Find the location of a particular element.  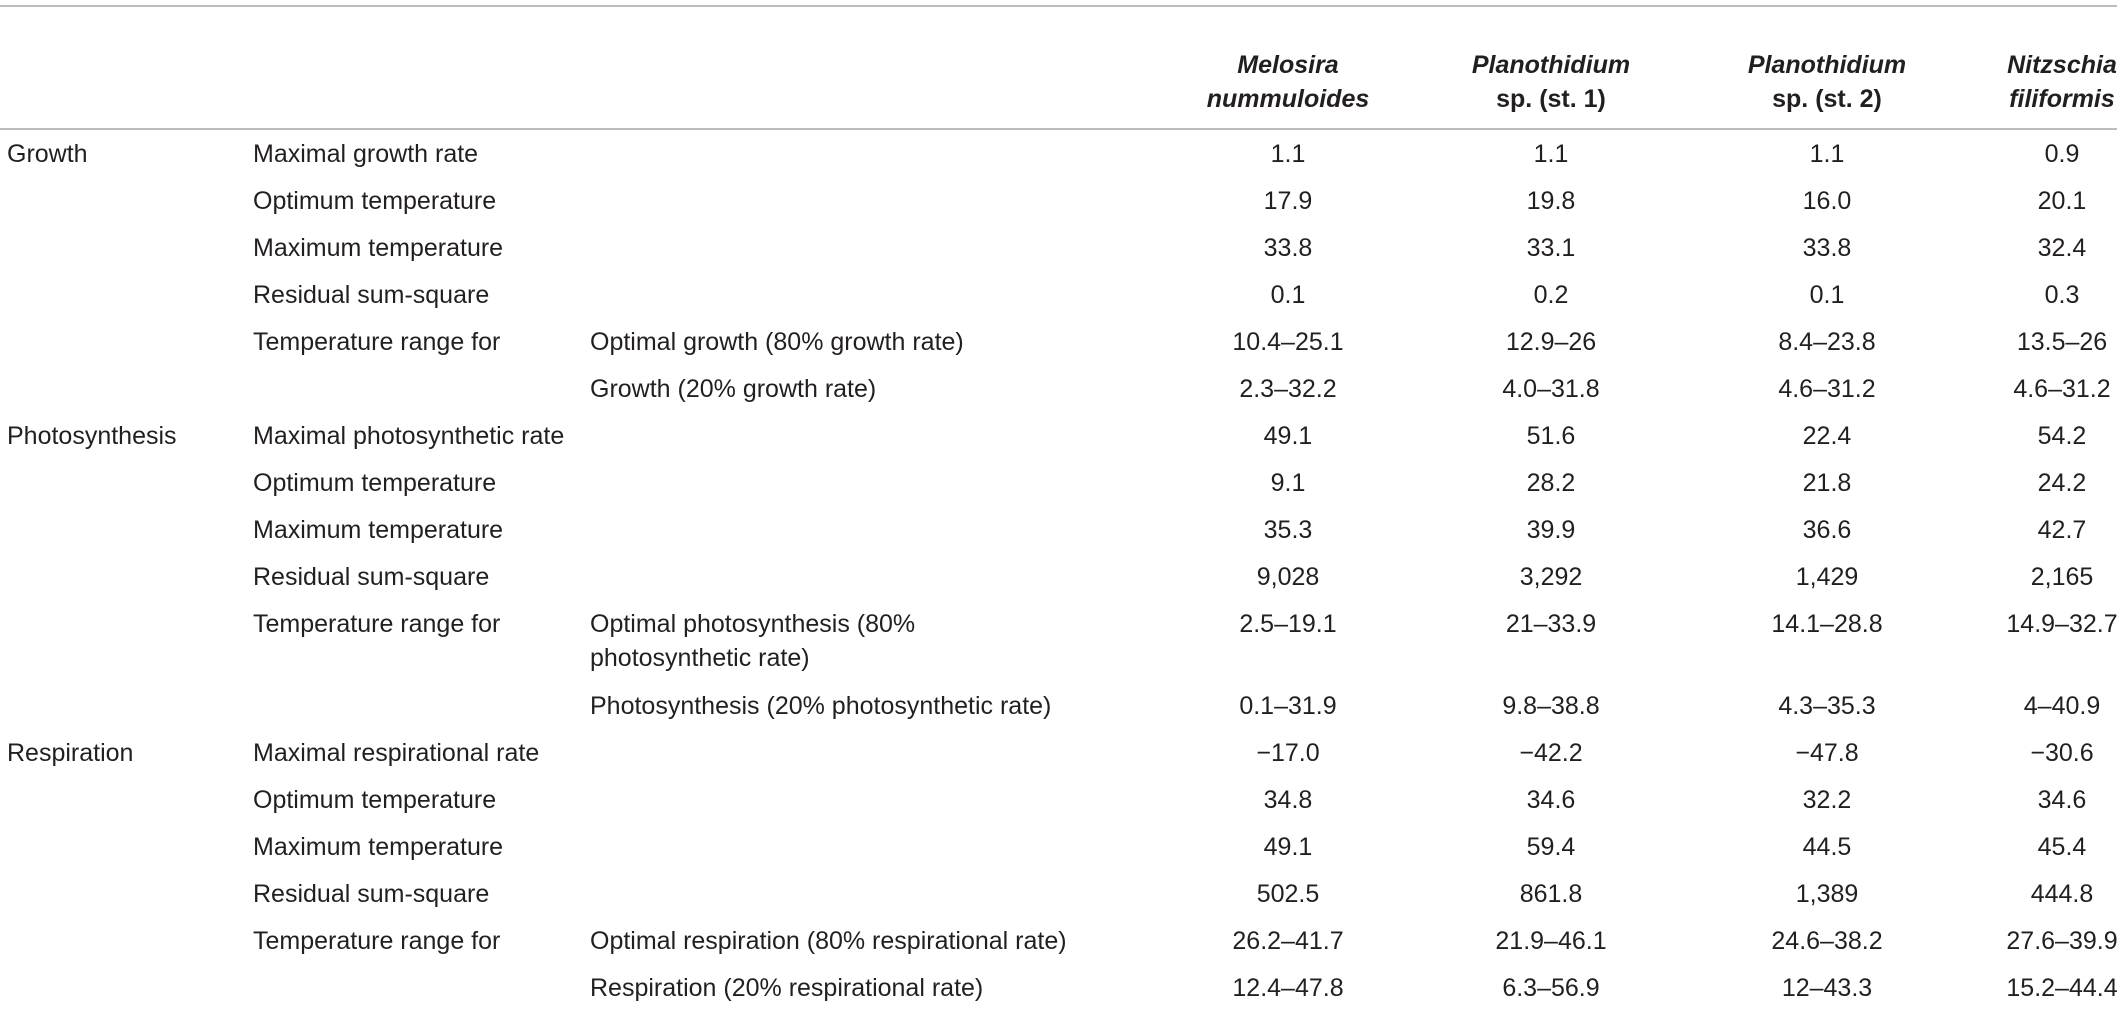

value-cell: 44.5 is located at coordinates (1827, 847).